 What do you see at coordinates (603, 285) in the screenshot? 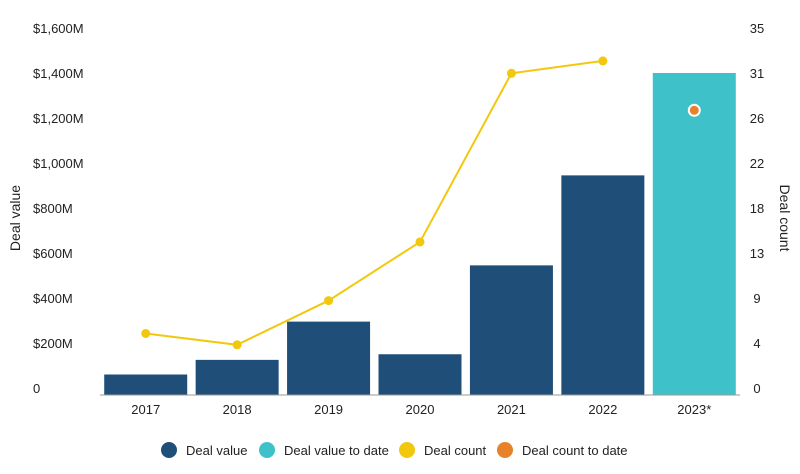
I see `bar-deal-value-2022` at bounding box center [603, 285].